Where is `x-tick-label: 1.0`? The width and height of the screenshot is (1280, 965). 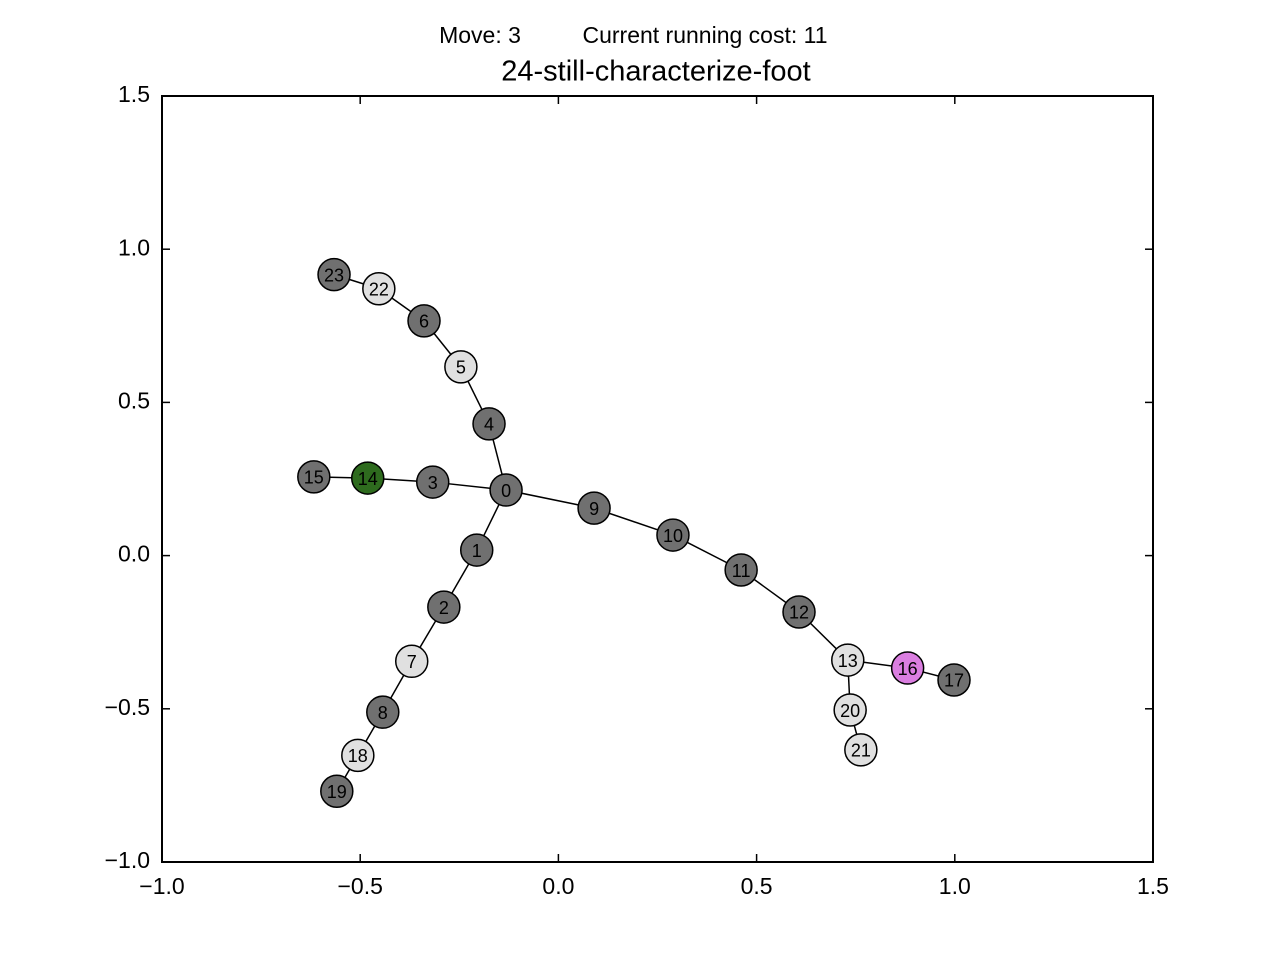
x-tick-label: 1.0 is located at coordinates (955, 886).